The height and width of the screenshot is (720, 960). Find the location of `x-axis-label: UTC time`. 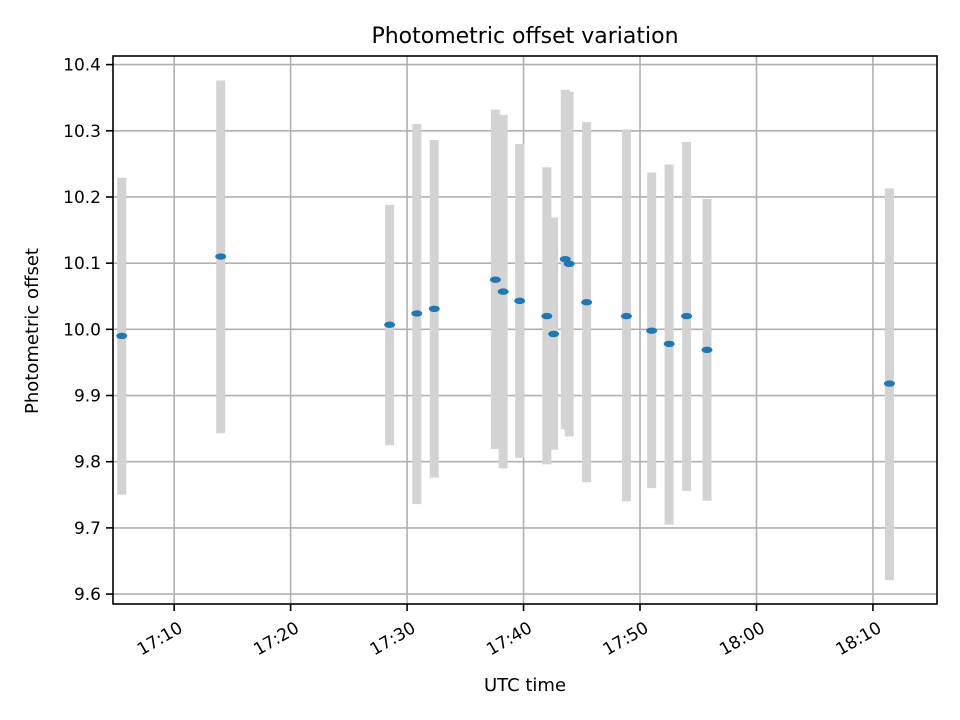

x-axis-label: UTC time is located at coordinates (525, 685).